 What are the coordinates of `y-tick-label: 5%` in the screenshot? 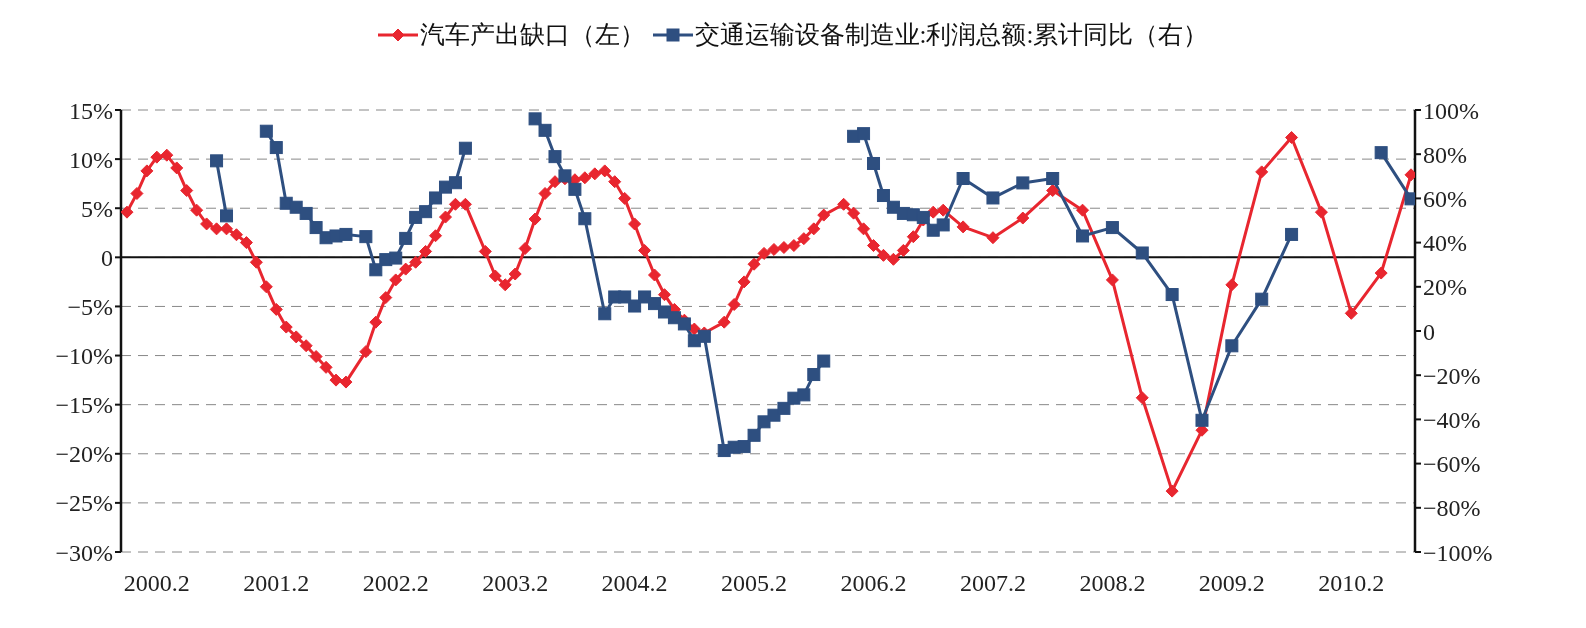 It's located at (97, 208).